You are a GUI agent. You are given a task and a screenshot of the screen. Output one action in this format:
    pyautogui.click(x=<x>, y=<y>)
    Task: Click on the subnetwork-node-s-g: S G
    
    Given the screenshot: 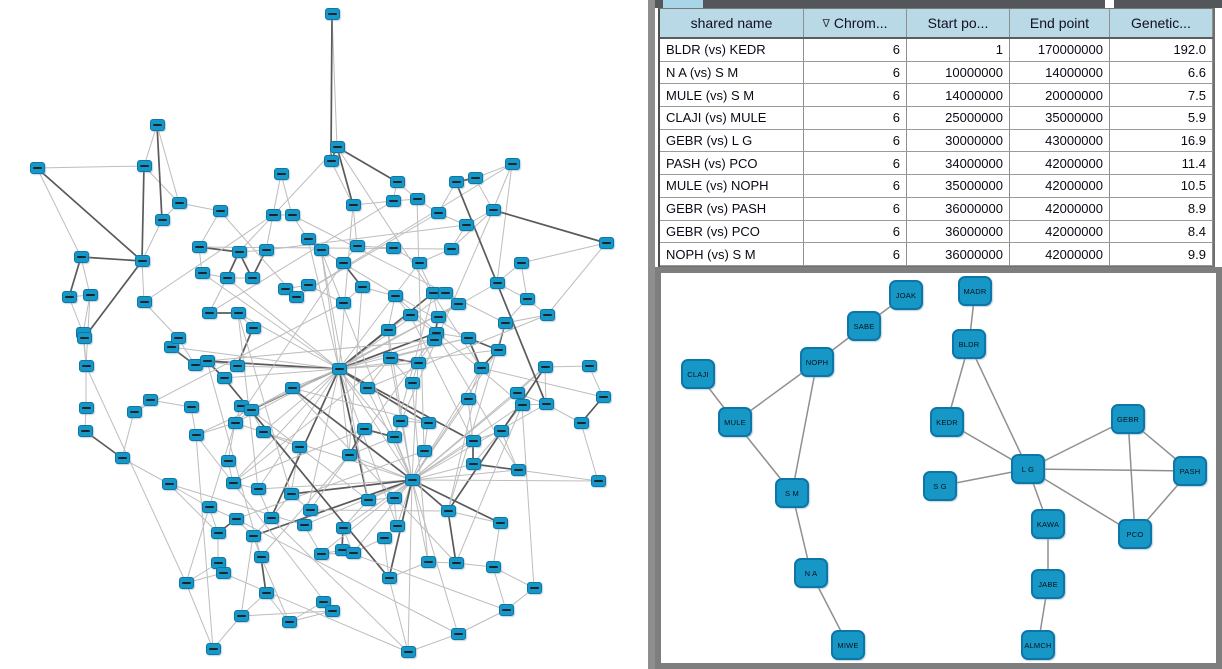 What is the action you would take?
    pyautogui.click(x=940, y=486)
    